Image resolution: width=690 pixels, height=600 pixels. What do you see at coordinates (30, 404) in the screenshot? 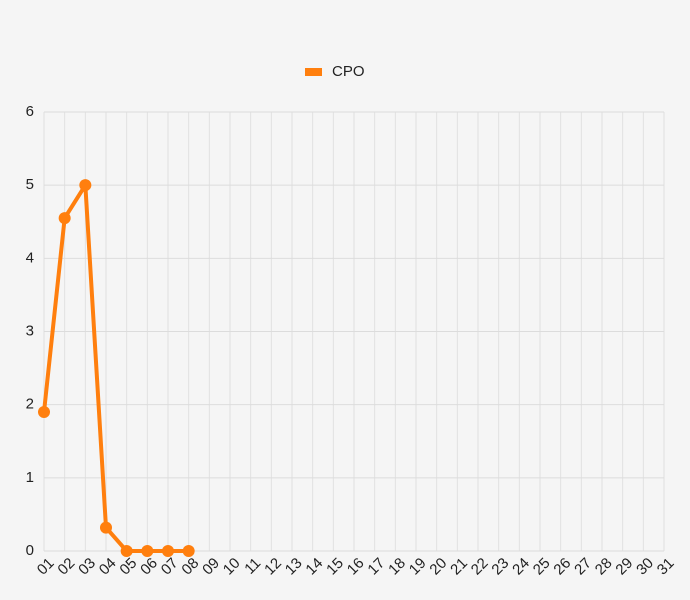
I see `y-tick-label: 2` at bounding box center [30, 404].